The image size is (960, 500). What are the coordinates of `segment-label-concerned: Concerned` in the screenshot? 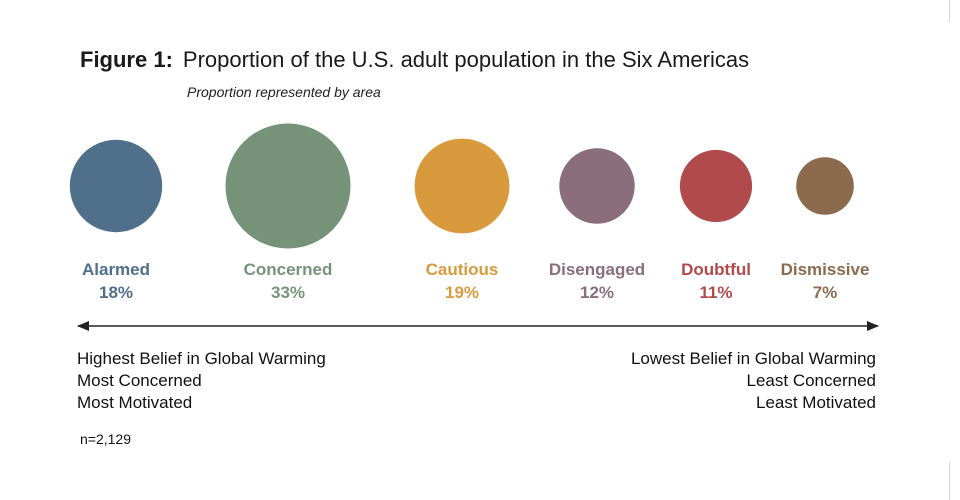 It's located at (288, 269).